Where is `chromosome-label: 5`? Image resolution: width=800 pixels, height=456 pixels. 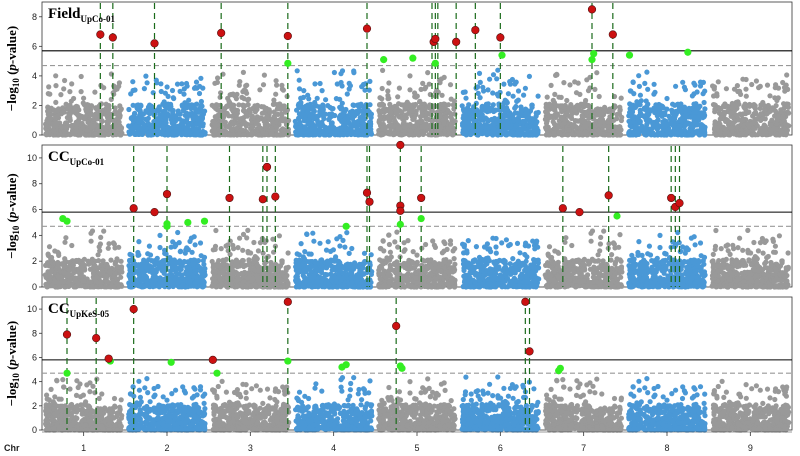 chromosome-label: 5 is located at coordinates (416, 448).